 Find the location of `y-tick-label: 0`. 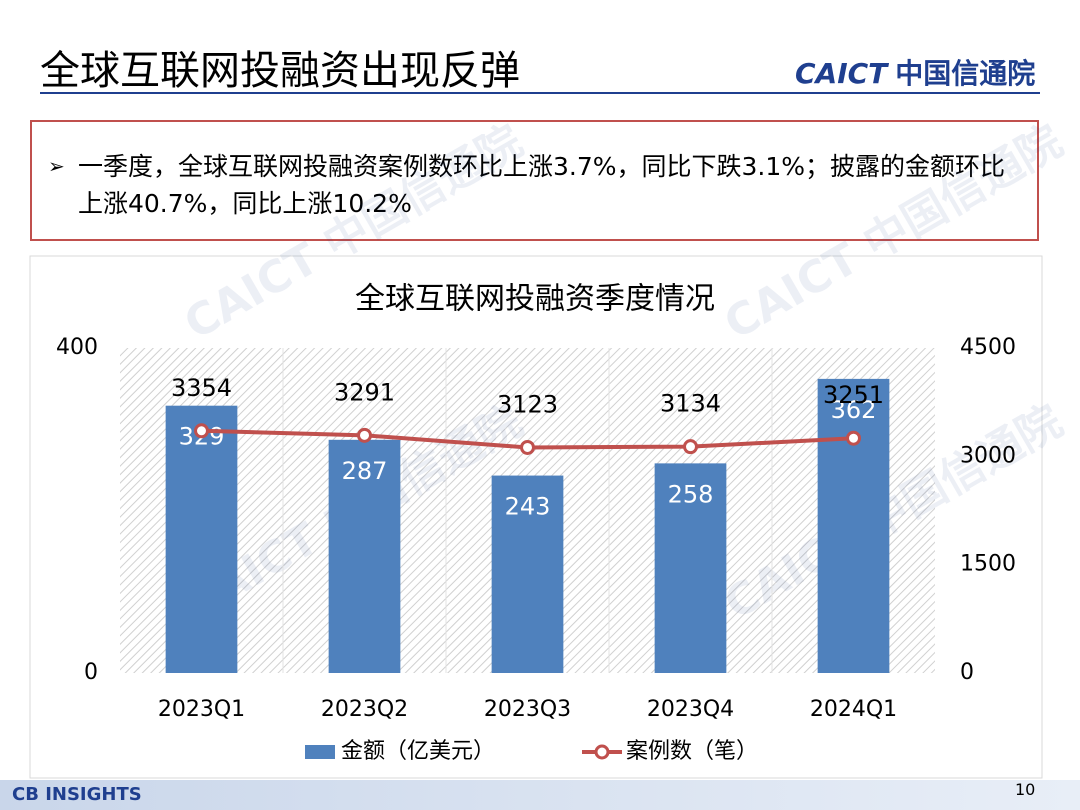

y-tick-label: 0 is located at coordinates (91, 672).